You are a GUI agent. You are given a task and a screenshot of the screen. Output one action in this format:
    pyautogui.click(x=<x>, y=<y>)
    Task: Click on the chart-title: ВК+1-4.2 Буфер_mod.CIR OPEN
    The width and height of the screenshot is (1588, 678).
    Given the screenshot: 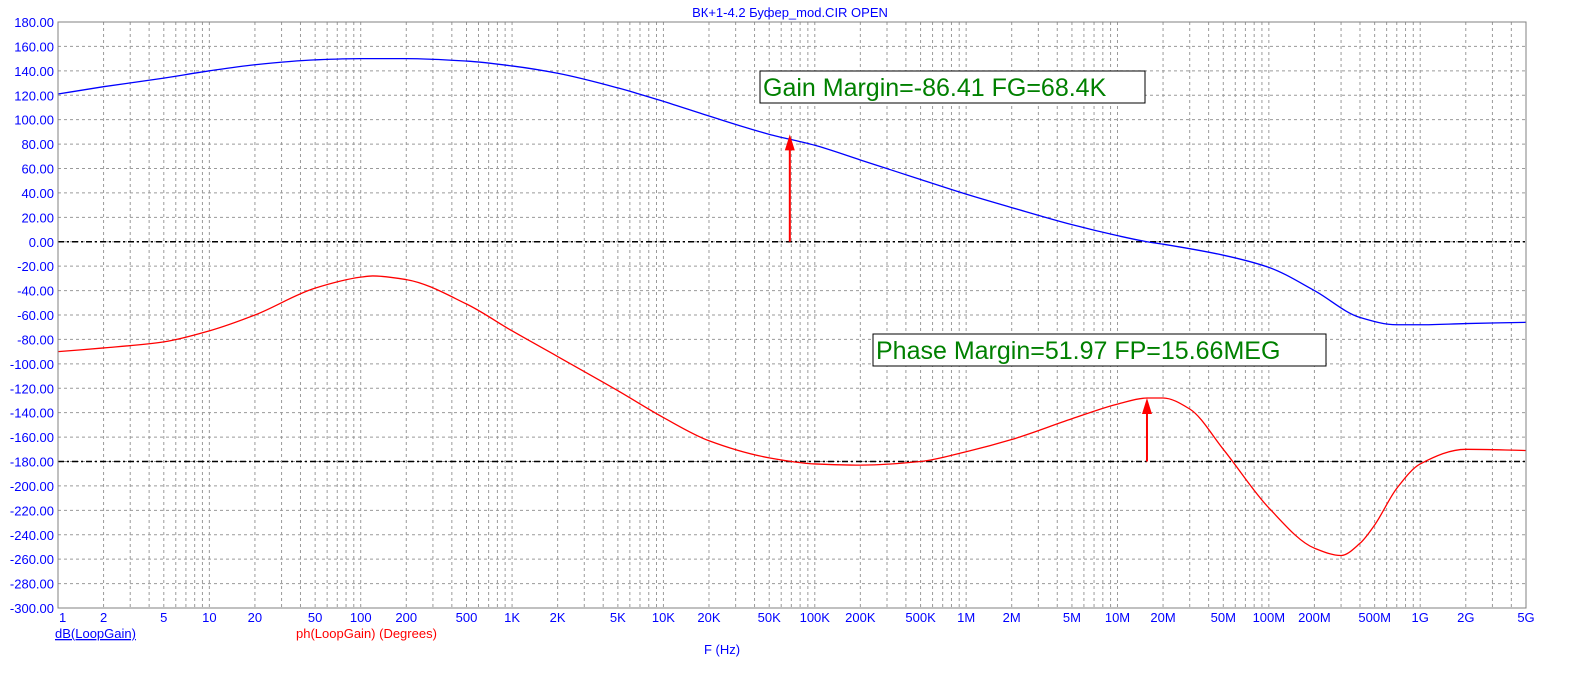 What is the action you would take?
    pyautogui.click(x=790, y=12)
    